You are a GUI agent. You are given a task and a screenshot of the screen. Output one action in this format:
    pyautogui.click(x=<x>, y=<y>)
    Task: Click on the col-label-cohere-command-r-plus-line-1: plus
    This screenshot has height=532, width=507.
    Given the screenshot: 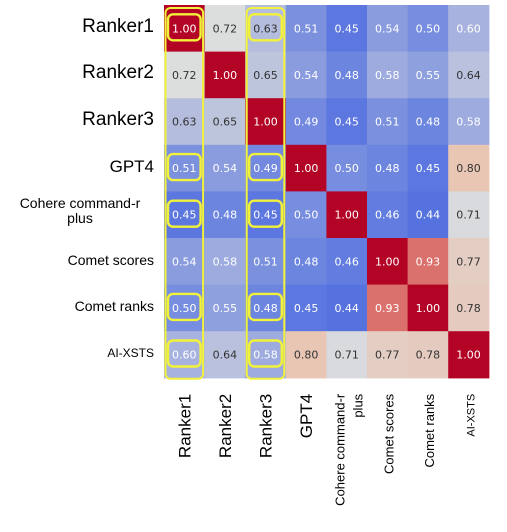 What is the action you would take?
    pyautogui.click(x=358, y=405)
    